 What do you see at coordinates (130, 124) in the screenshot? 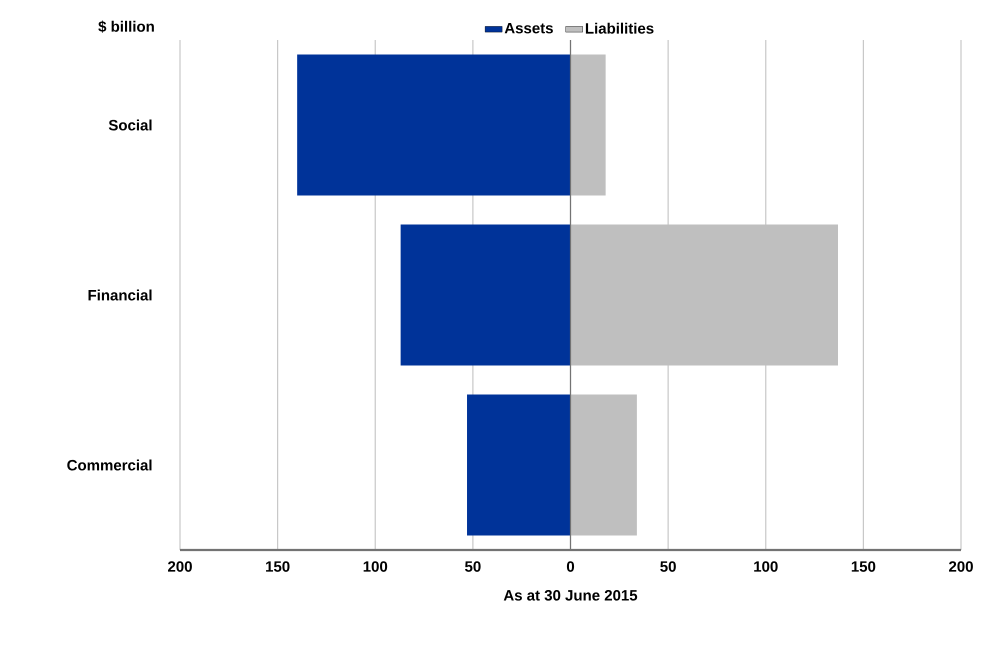
I see `y-tick-label: Social` at bounding box center [130, 124].